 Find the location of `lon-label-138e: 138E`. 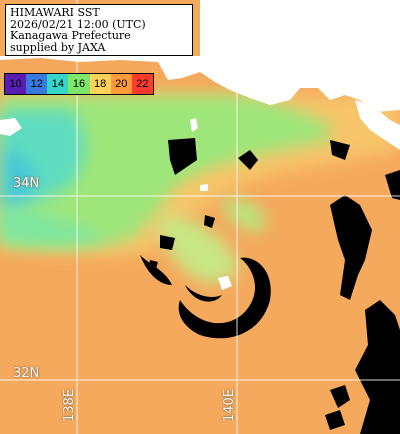

lon-label-138e: 138E is located at coordinates (69, 405).